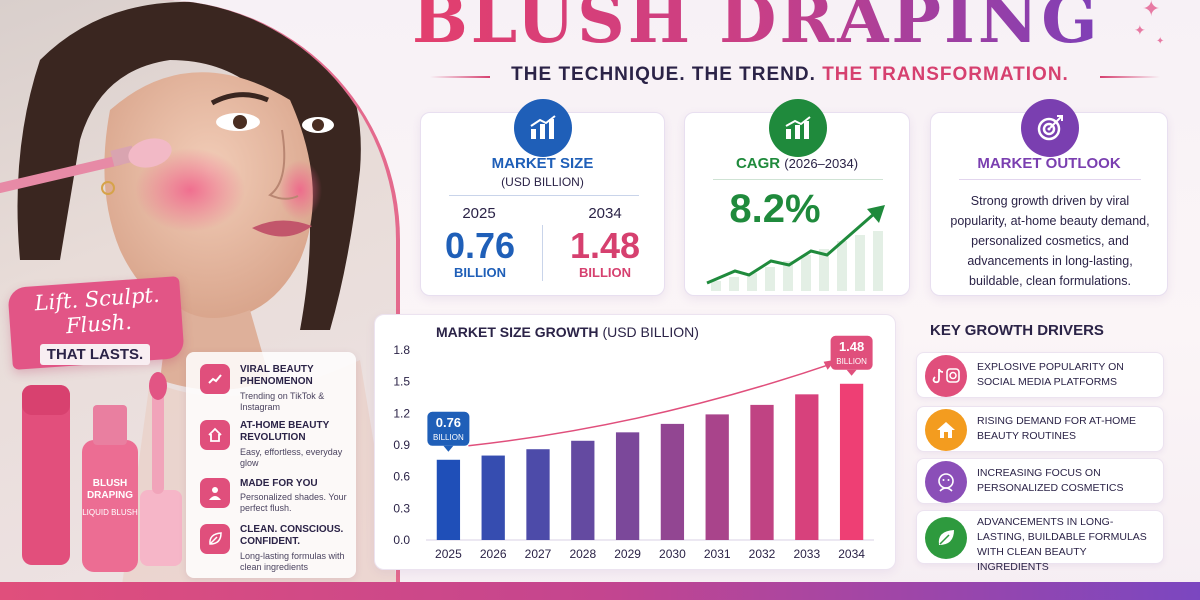 The width and height of the screenshot is (1200, 600). What do you see at coordinates (543, 128) in the screenshot?
I see `bar-chart-icon` at bounding box center [543, 128].